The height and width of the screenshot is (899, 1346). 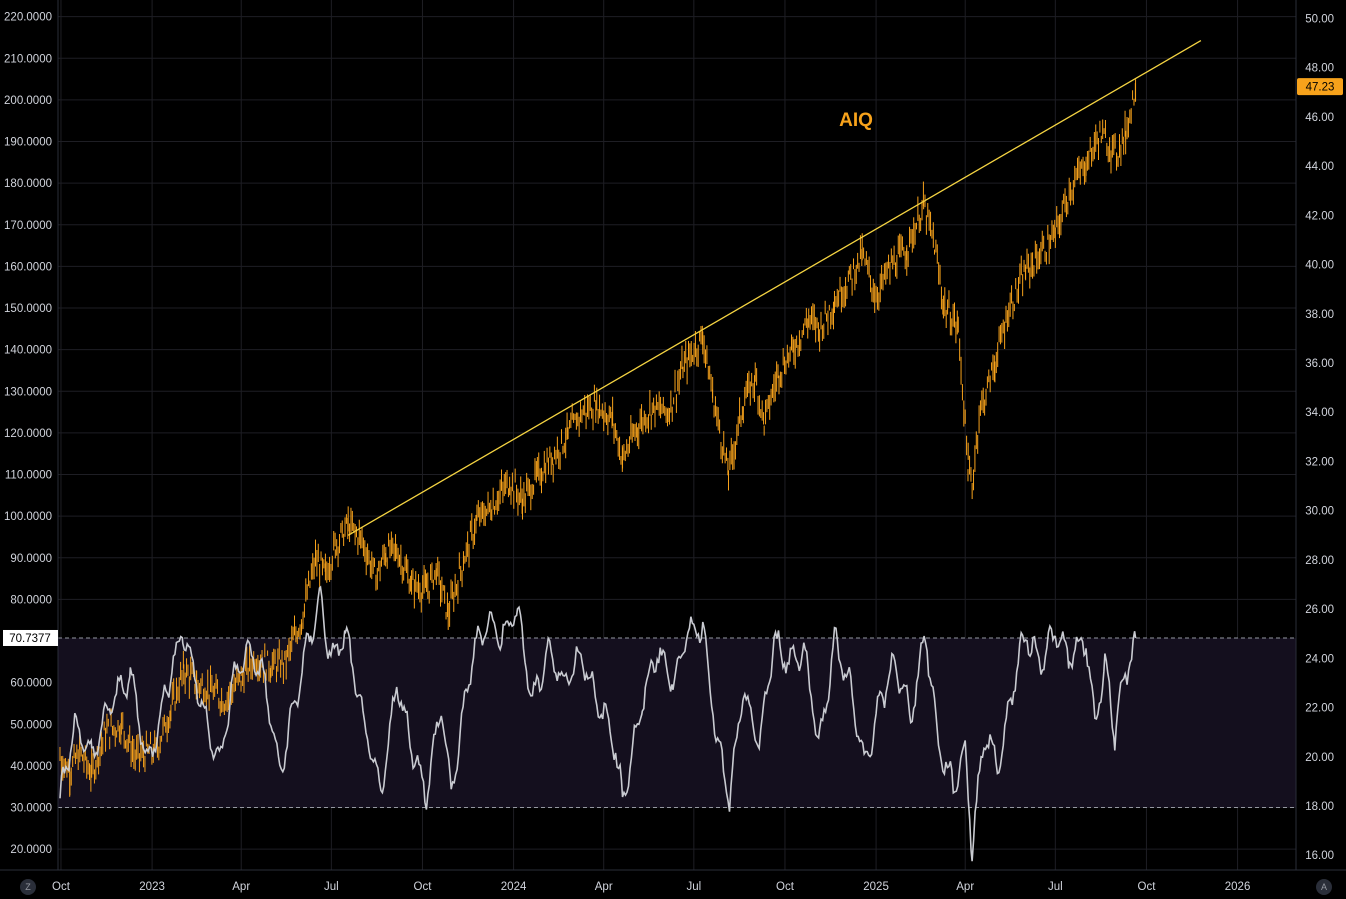 What do you see at coordinates (28, 351) in the screenshot?
I see `left-axis-tick: 140.0000` at bounding box center [28, 351].